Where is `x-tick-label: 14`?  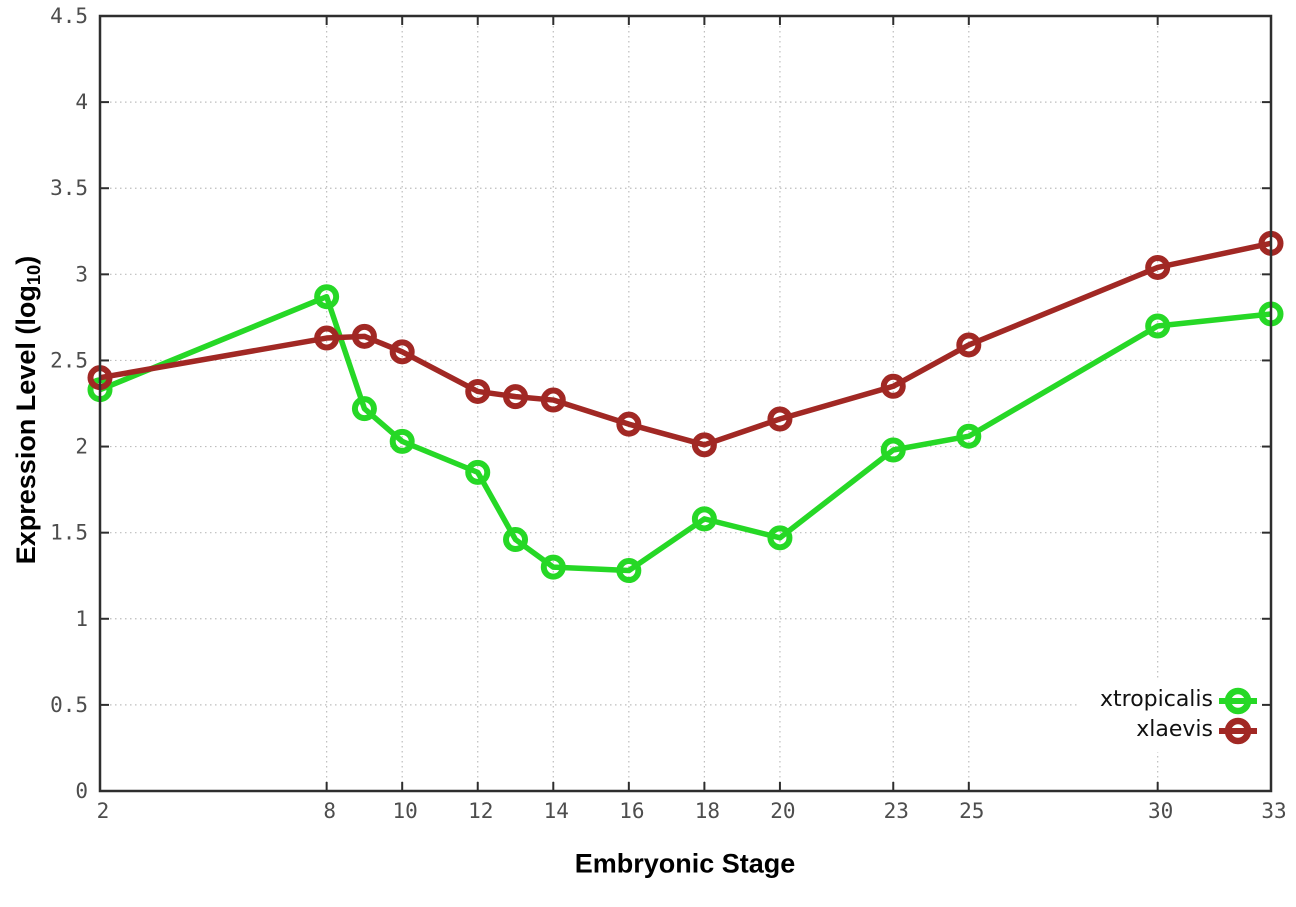 x-tick-label: 14 is located at coordinates (556, 811).